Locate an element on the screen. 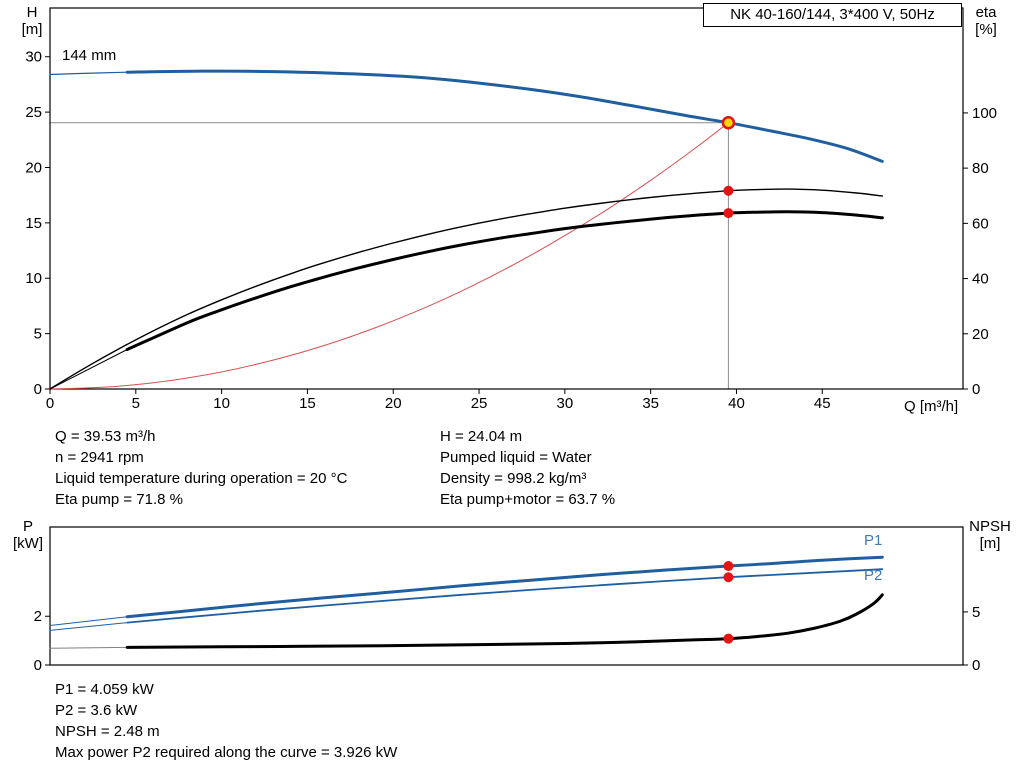  duty-point is located at coordinates (728, 122).